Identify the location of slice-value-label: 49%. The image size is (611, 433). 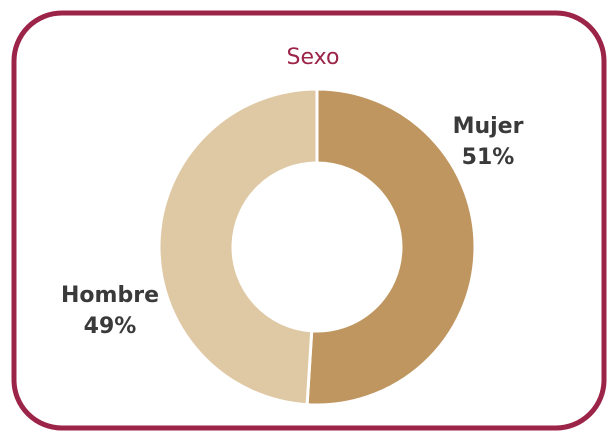
(110, 326).